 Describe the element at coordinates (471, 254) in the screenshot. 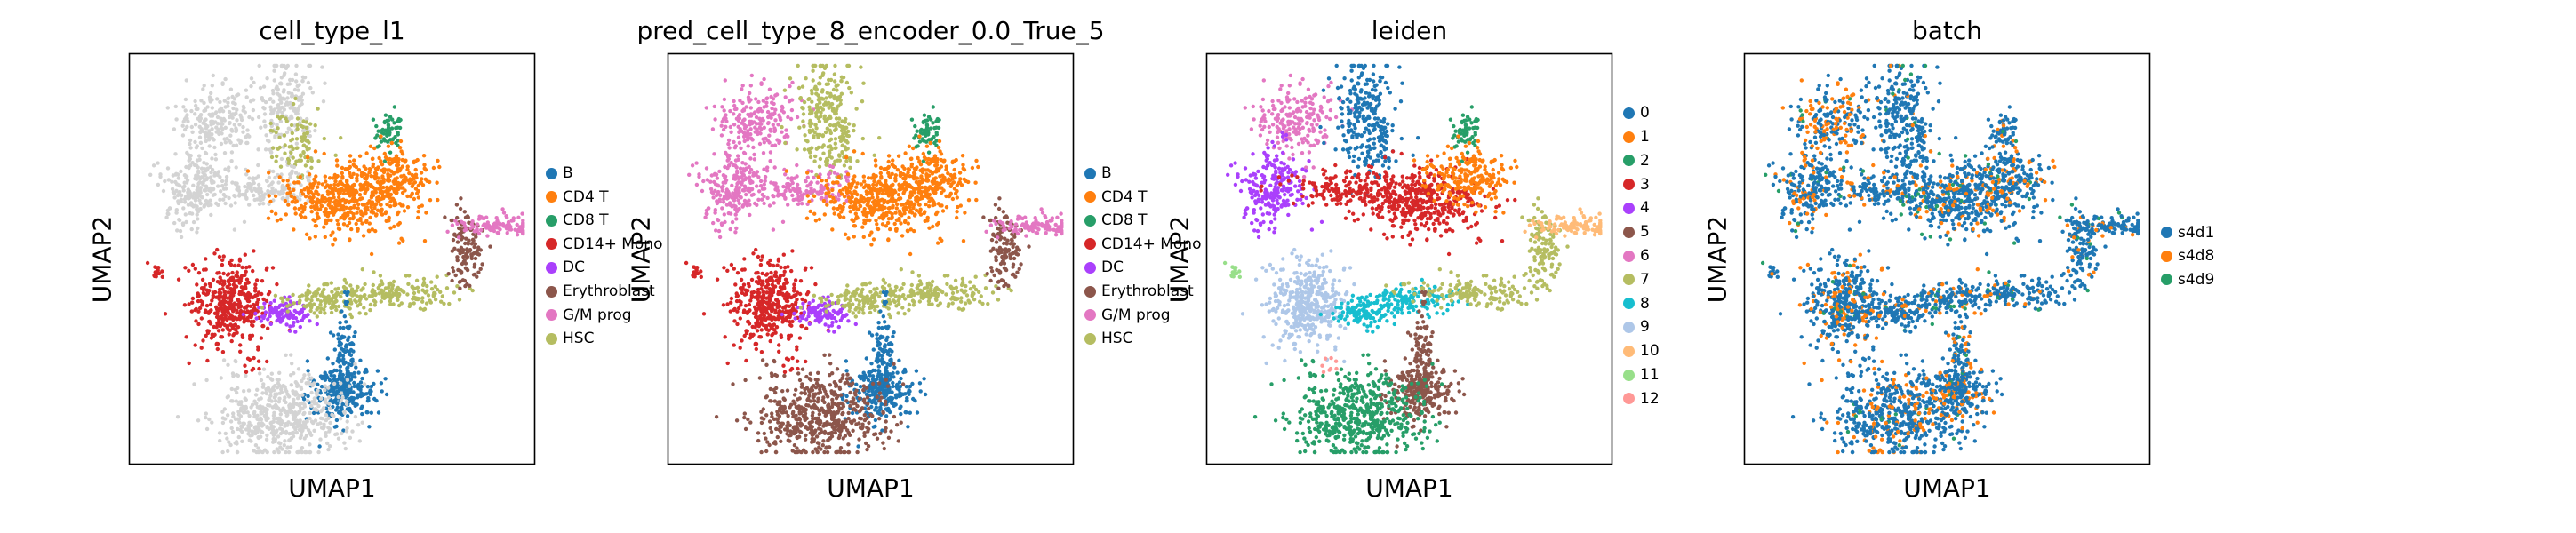

I see `point-erythroblast` at that location.